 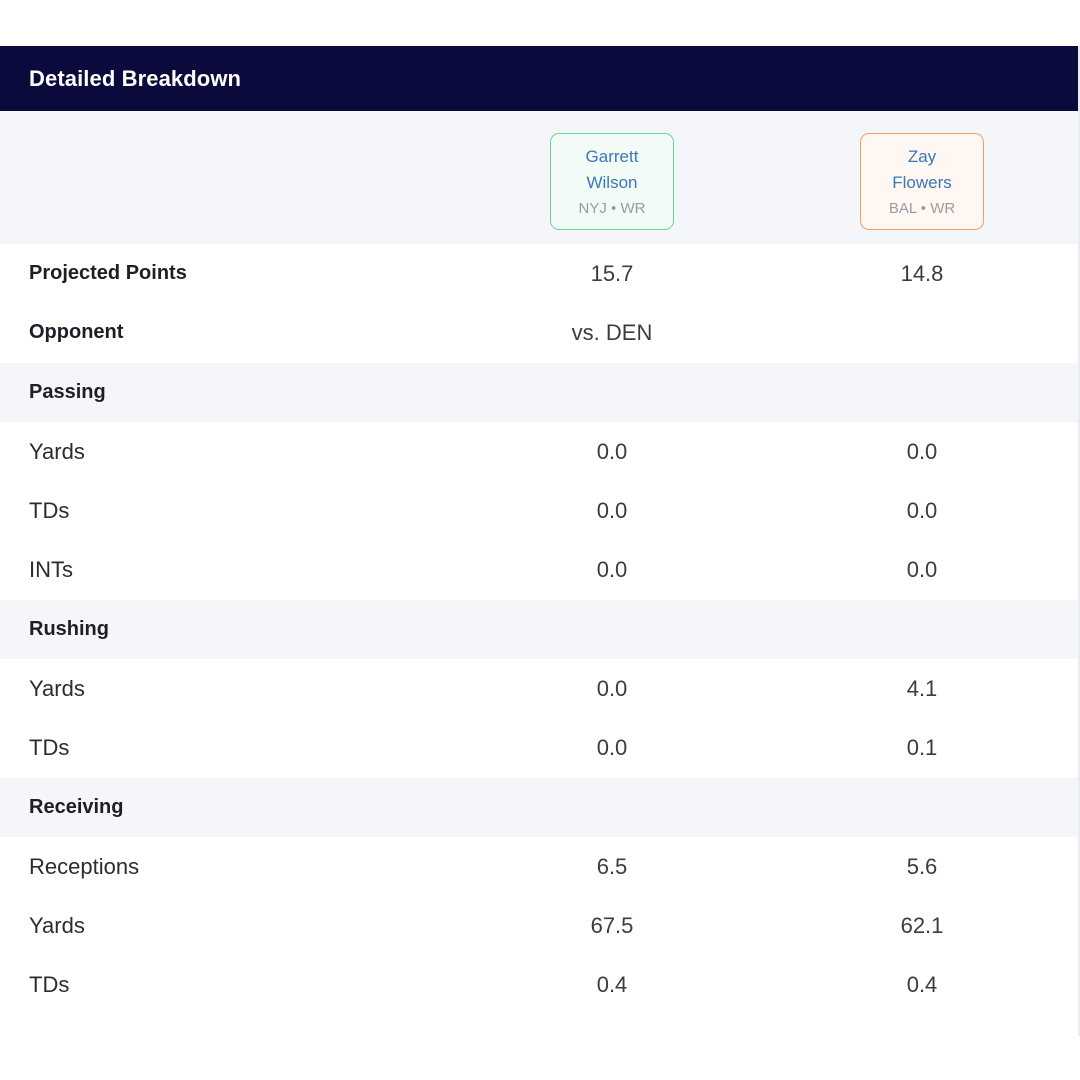 I want to click on row-passing-tds: TDs 0.0 0.0, so click(x=539, y=510).